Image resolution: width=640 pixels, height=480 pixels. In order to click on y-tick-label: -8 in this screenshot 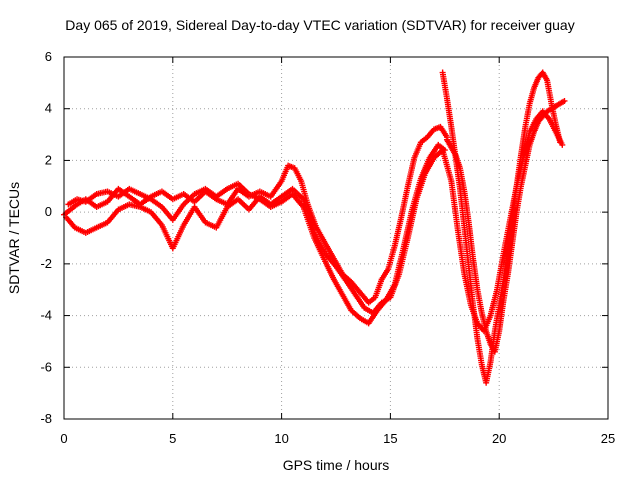, I will do `click(46, 418)`.